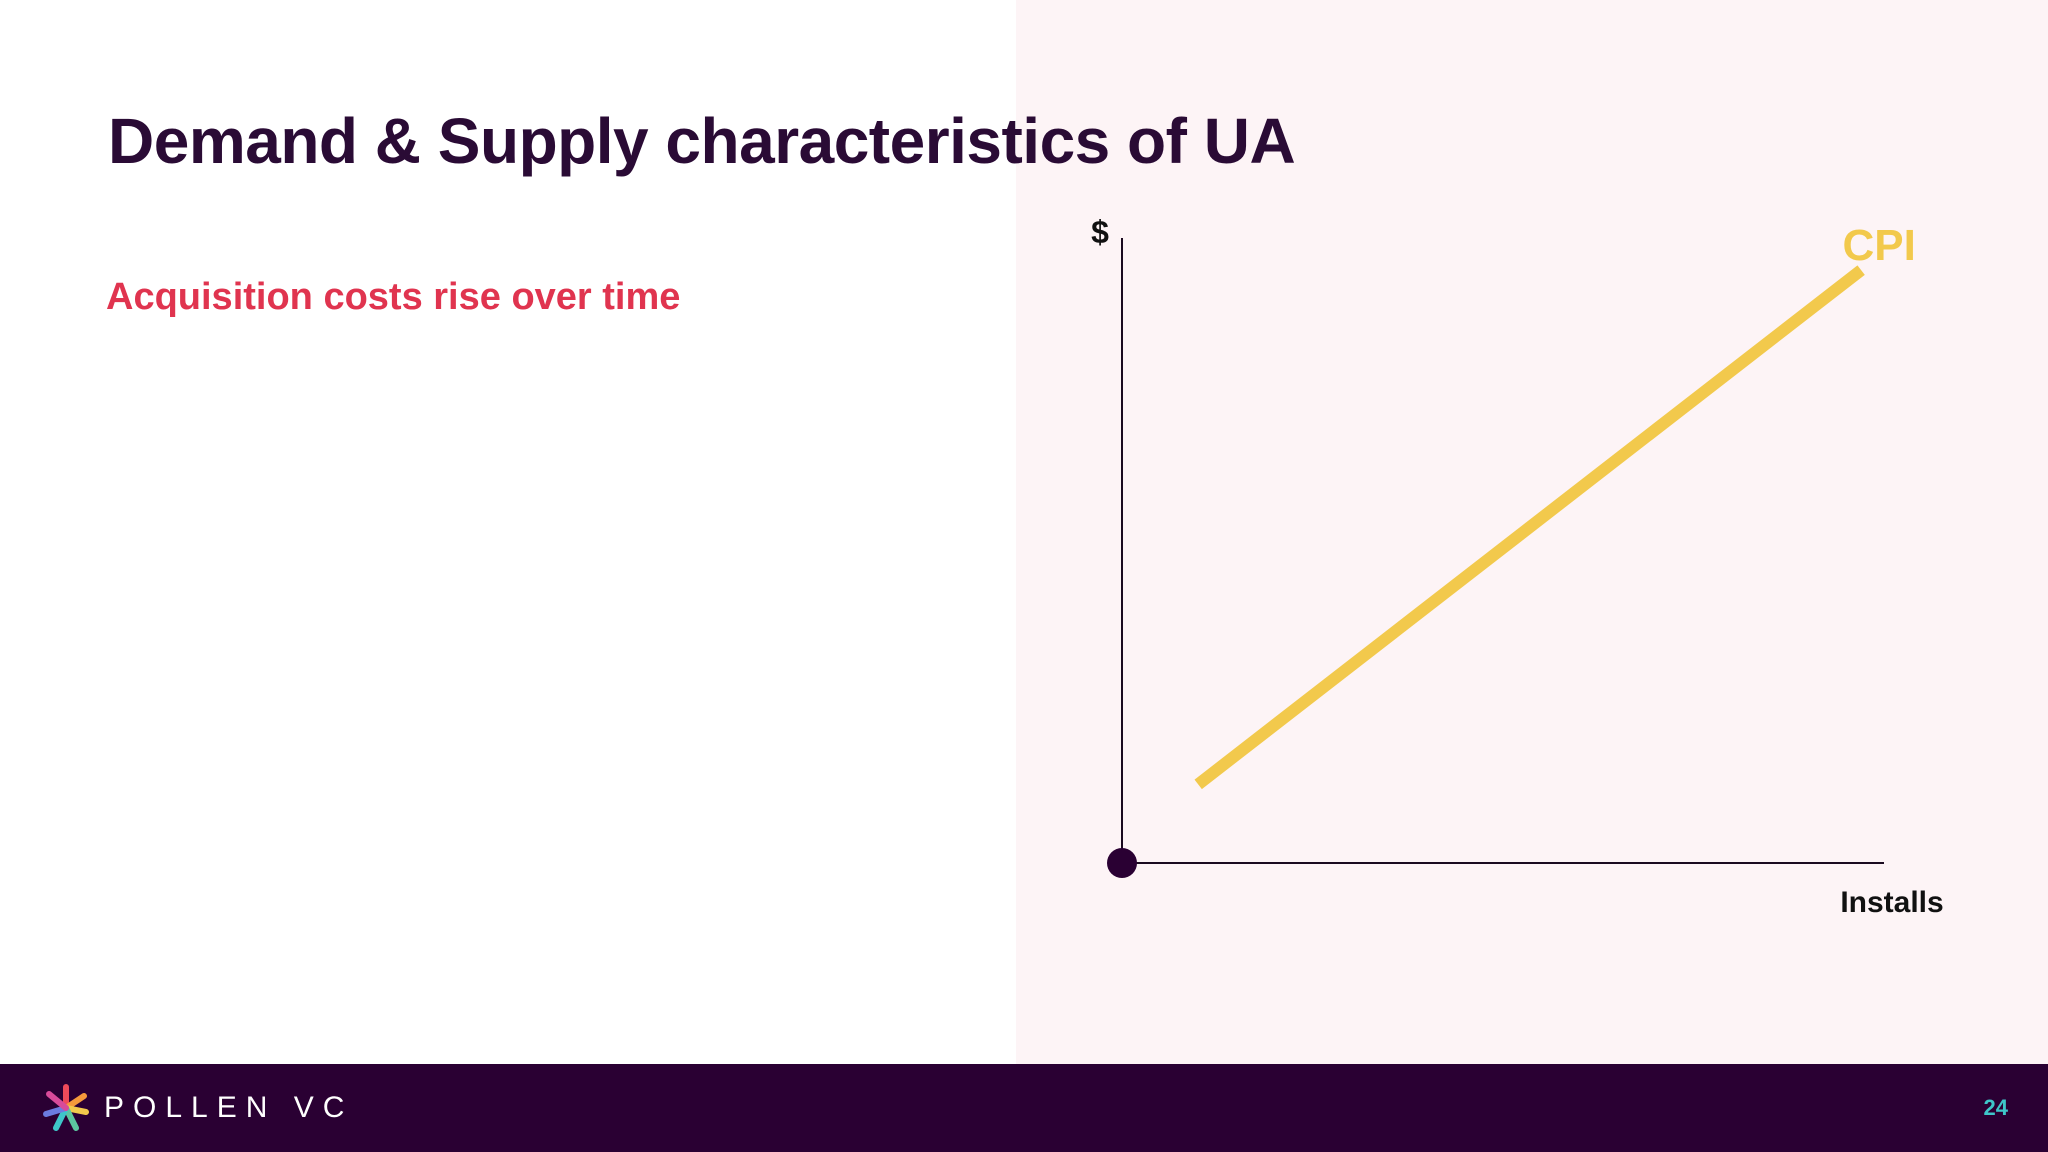 The image size is (2048, 1152). What do you see at coordinates (1891, 902) in the screenshot?
I see `x-axis-label: Installs` at bounding box center [1891, 902].